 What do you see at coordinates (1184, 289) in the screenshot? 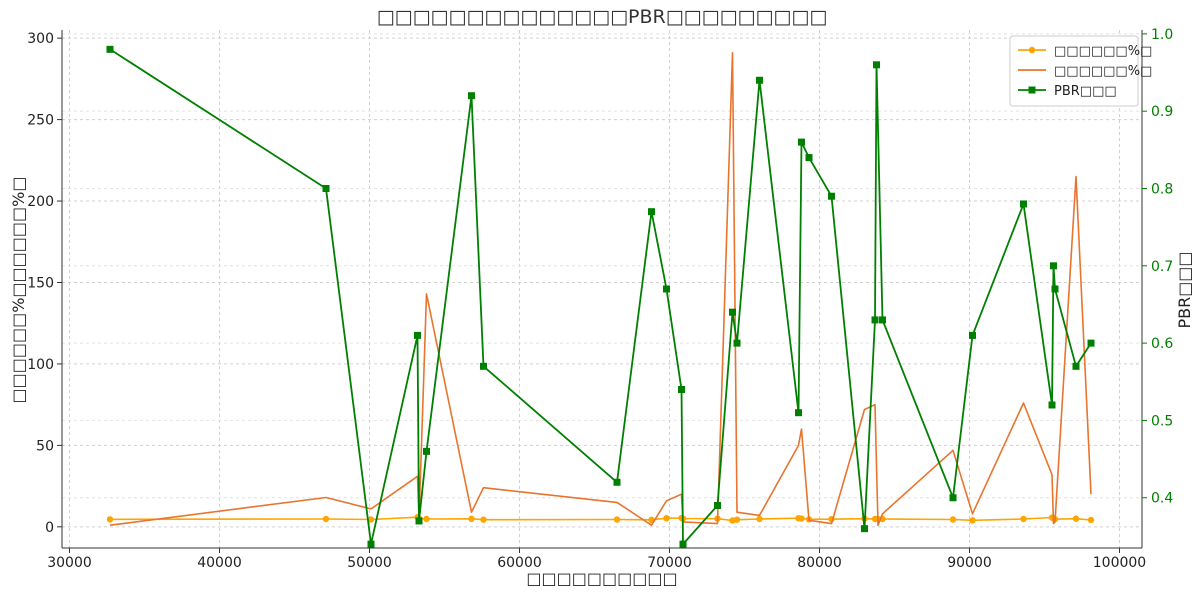
I see `y2-axis-label: PBR□□□` at bounding box center [1184, 289].